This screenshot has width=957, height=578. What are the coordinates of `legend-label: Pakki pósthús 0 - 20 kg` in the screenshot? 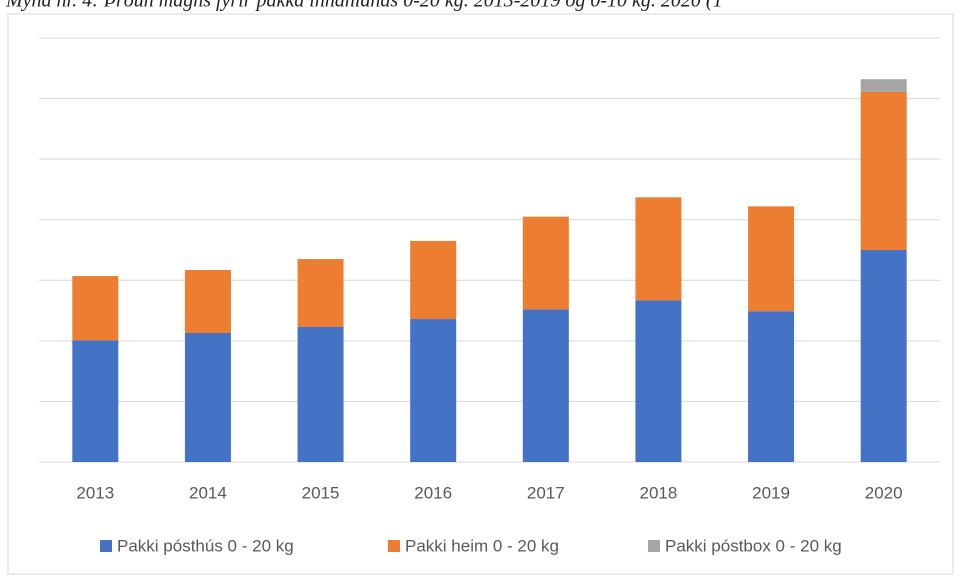 It's located at (205, 545).